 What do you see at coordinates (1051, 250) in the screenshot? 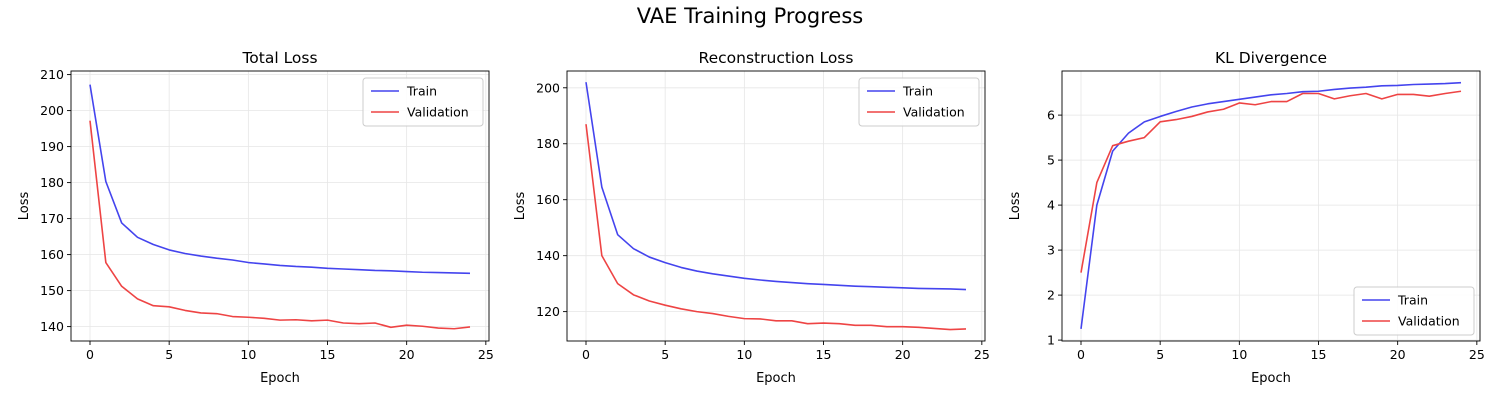
I see `y-tick-label: 3` at bounding box center [1051, 250].